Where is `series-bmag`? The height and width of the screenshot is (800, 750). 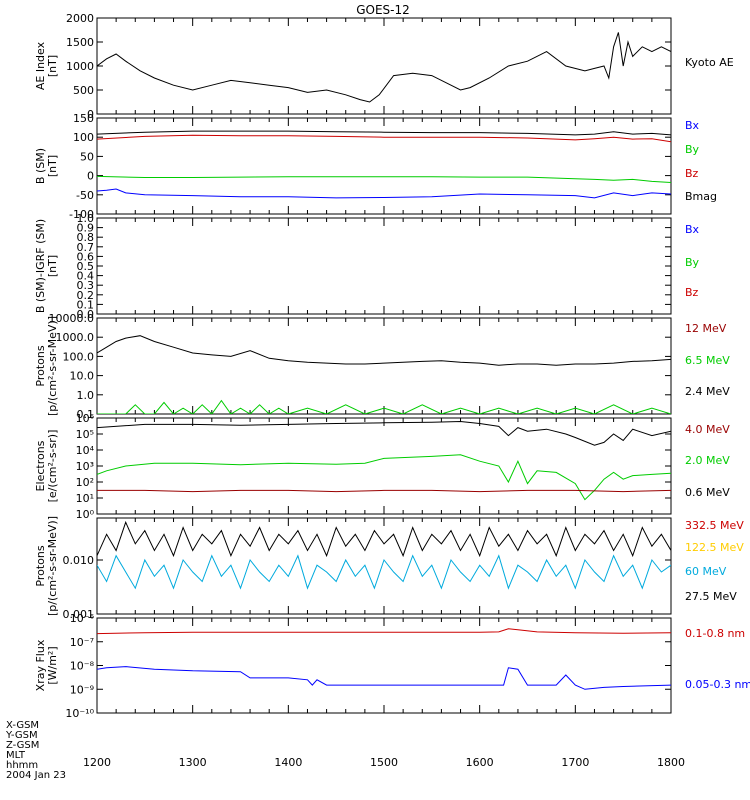 series-bmag is located at coordinates (384, 133).